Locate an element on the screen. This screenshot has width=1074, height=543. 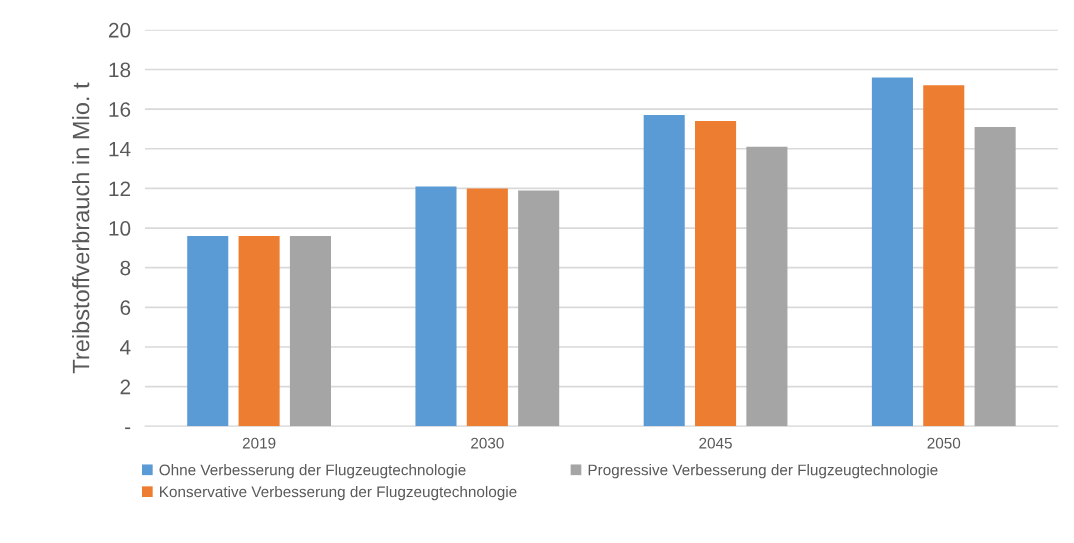
y-tick-label: 4 is located at coordinates (125, 347).